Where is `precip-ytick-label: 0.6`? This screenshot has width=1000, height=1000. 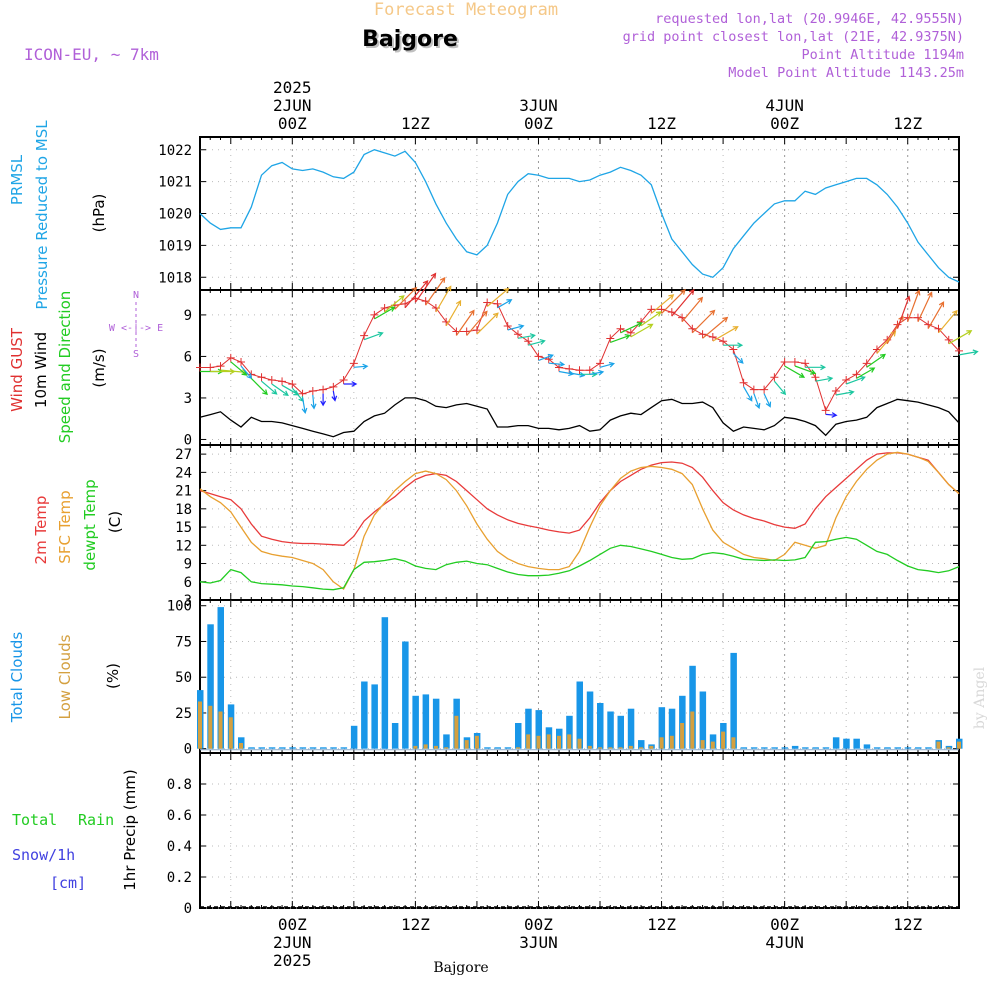
precip-ytick-label: 0.6 is located at coordinates (179, 816).